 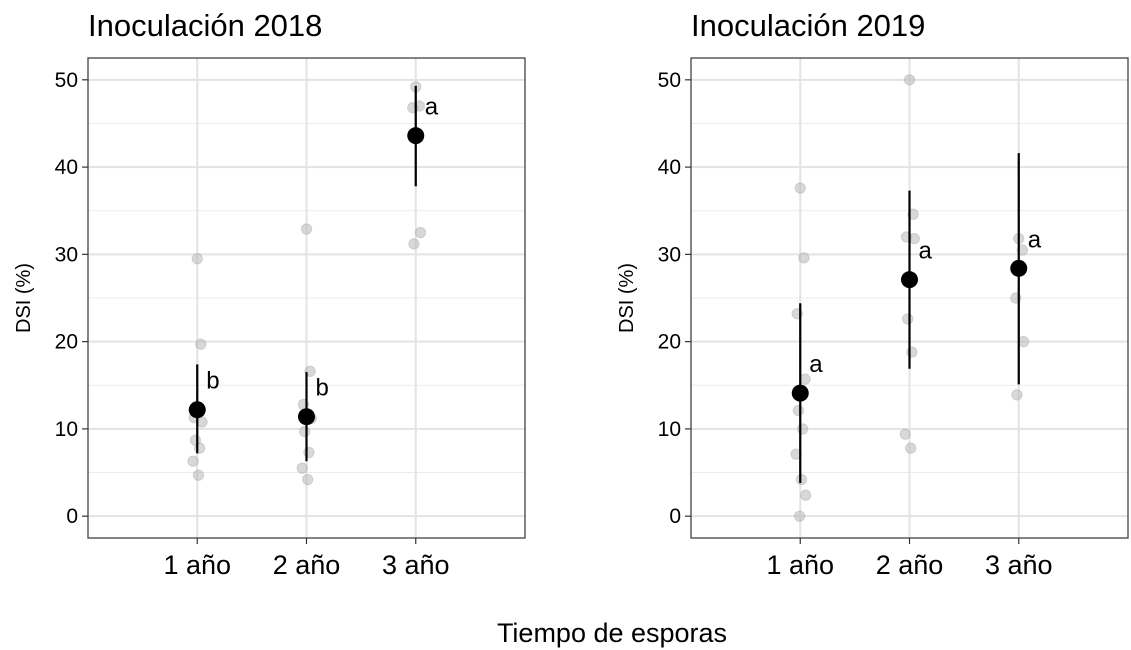 I want to click on x-axis-title: Tiempo de esporas, so click(x=612, y=633).